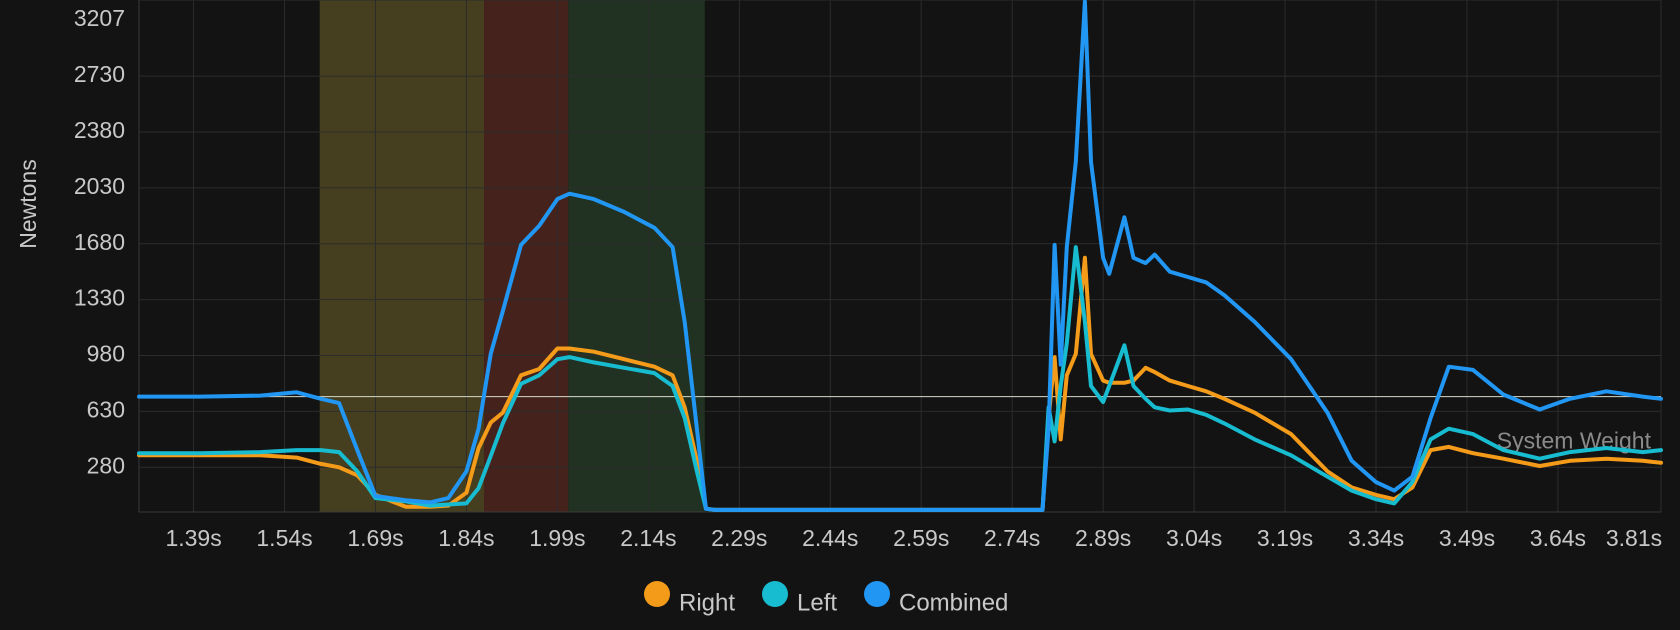 Image resolution: width=1680 pixels, height=630 pixels. I want to click on y-tick-label: 630, so click(106, 409).